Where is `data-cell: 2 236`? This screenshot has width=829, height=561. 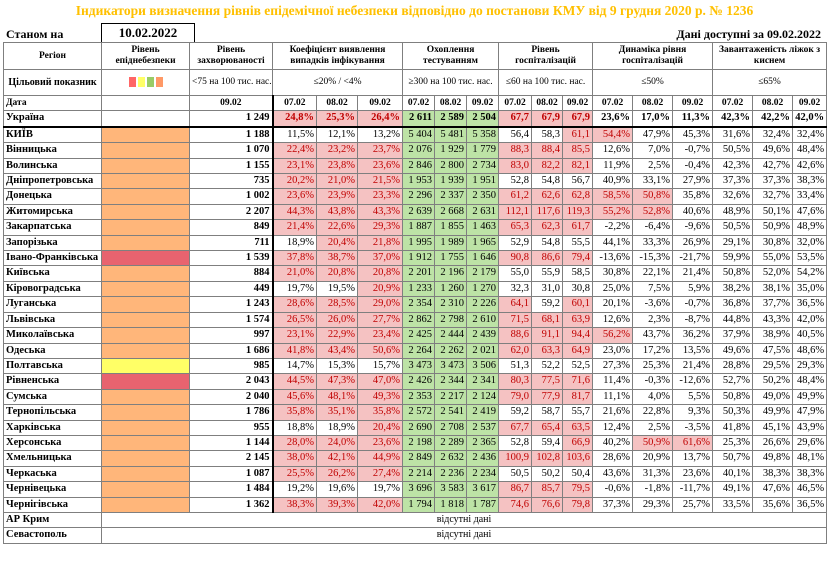 data-cell: 2 236 is located at coordinates (451, 474).